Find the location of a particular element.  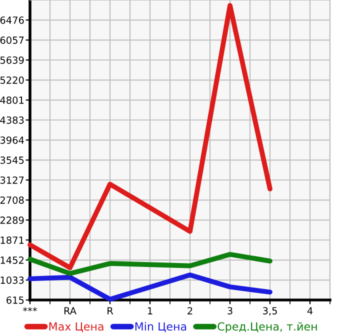

legend-label: Сред.Цена, т.йен is located at coordinates (267, 327).